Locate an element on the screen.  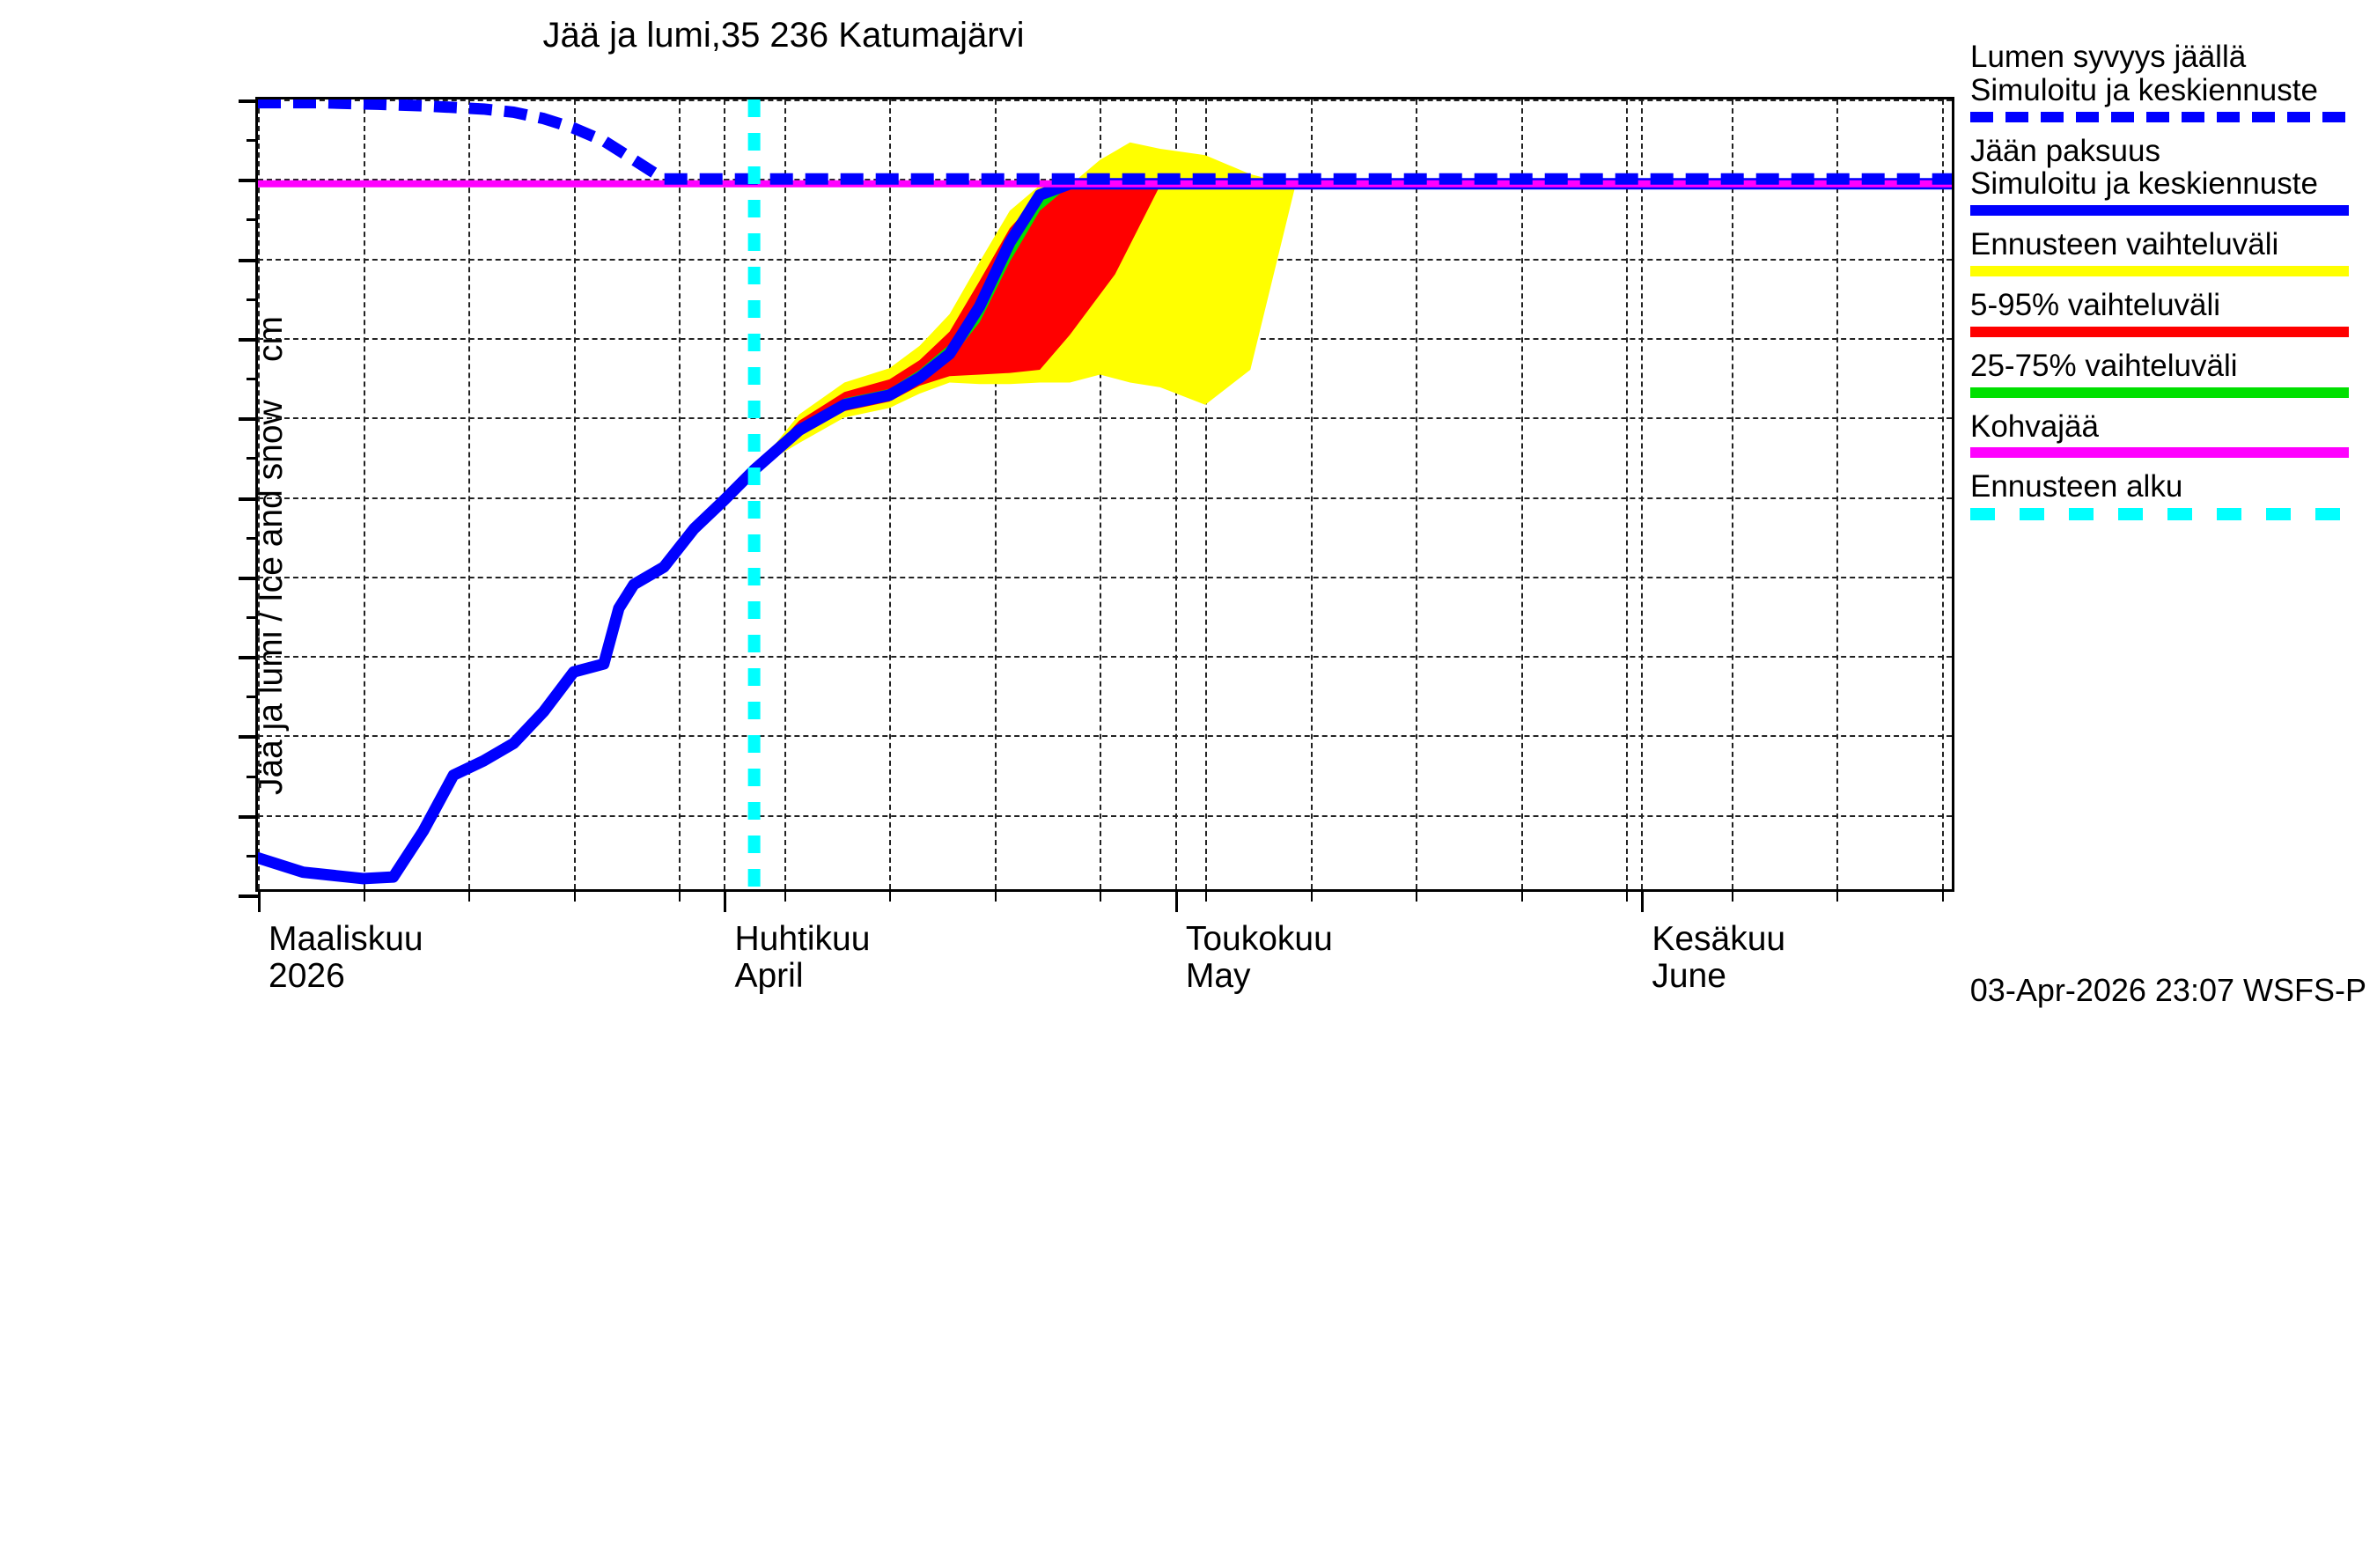
x-axis-month-label: Toukokuu May is located at coordinates (1259, 958).